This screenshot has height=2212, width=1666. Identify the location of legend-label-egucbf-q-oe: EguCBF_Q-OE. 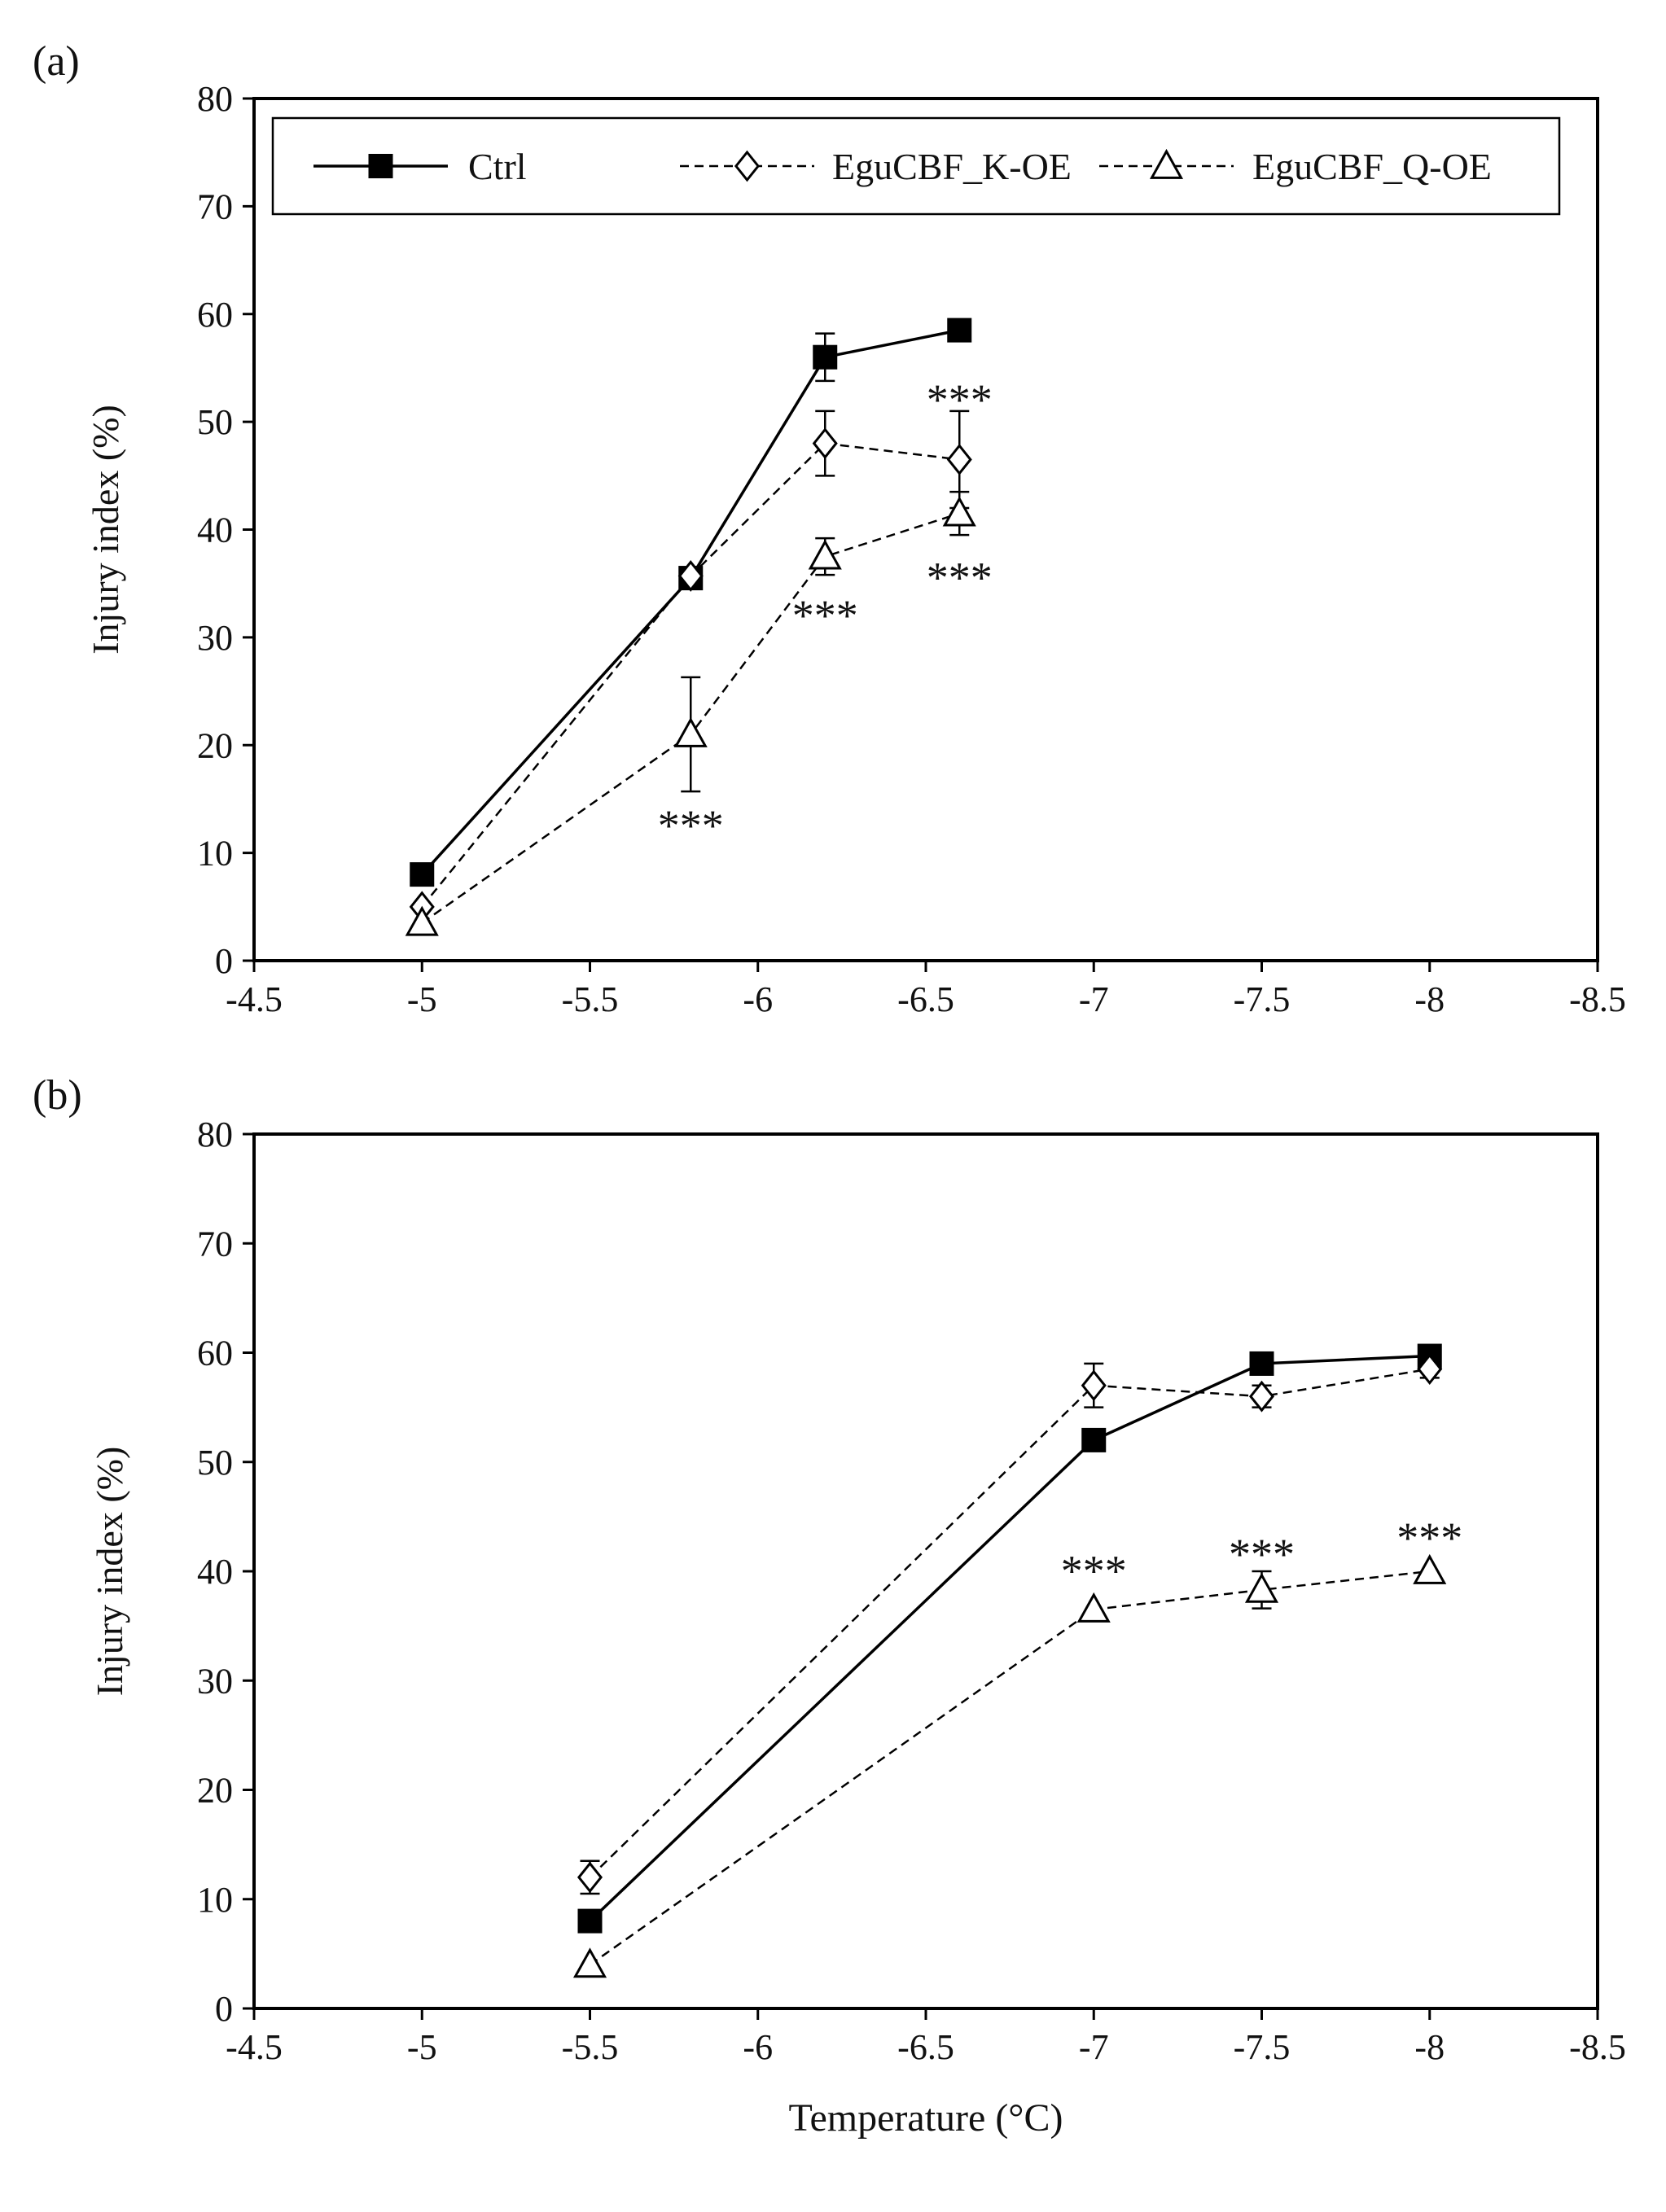
(1372, 166).